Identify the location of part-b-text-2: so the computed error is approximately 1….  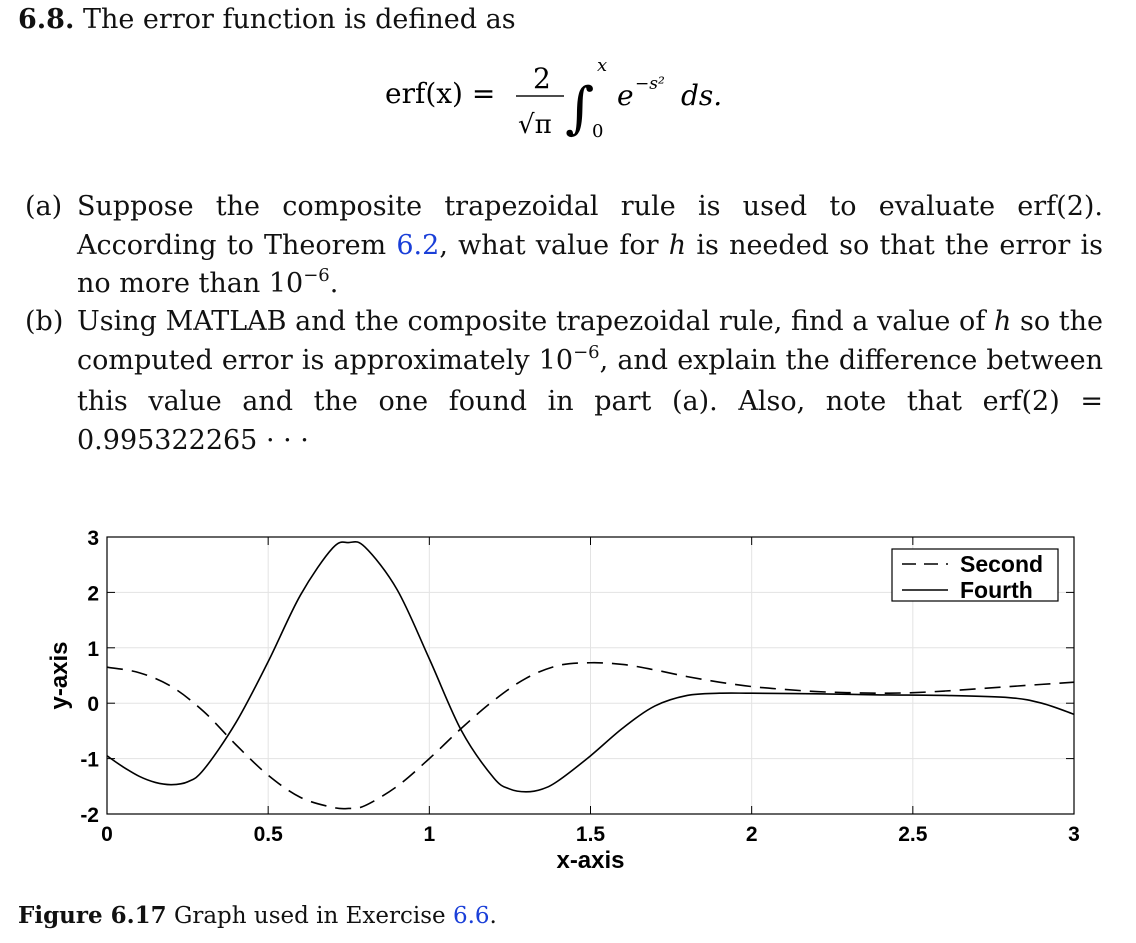
(590, 341).